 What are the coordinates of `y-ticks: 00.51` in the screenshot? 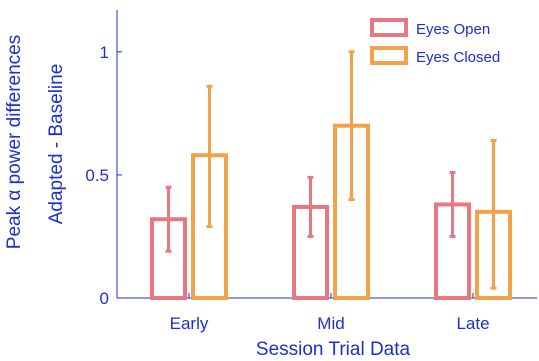 It's located at (103, 175).